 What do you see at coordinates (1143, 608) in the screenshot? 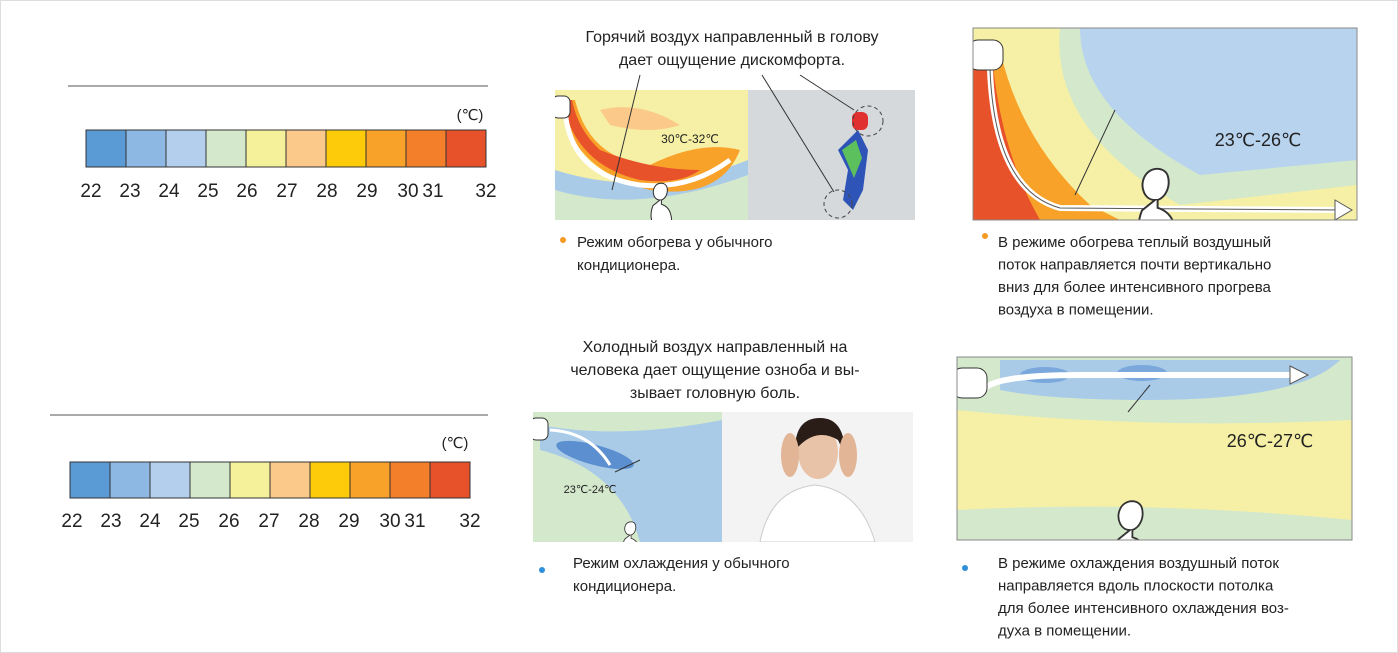
I see `text-line: для более интенсивного охлаждения воз-` at bounding box center [1143, 608].